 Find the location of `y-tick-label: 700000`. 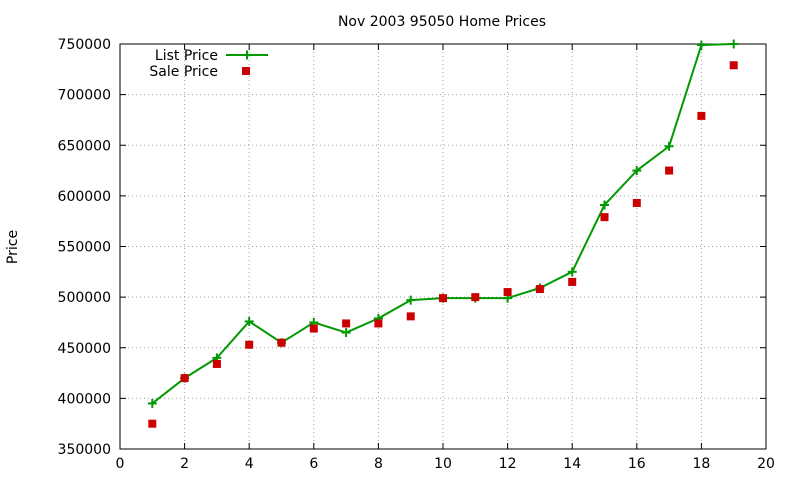

y-tick-label: 700000 is located at coordinates (84, 96).